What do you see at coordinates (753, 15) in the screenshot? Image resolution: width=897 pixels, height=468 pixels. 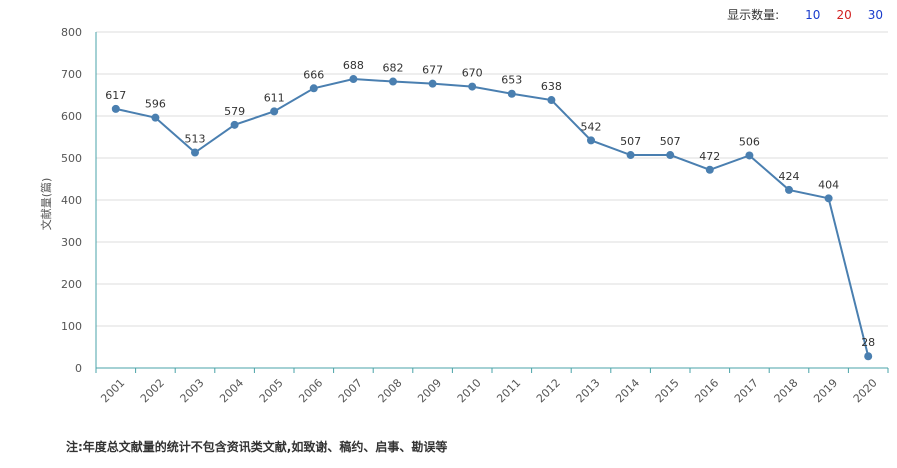 I see `display-count-label: 显示数量:` at bounding box center [753, 15].